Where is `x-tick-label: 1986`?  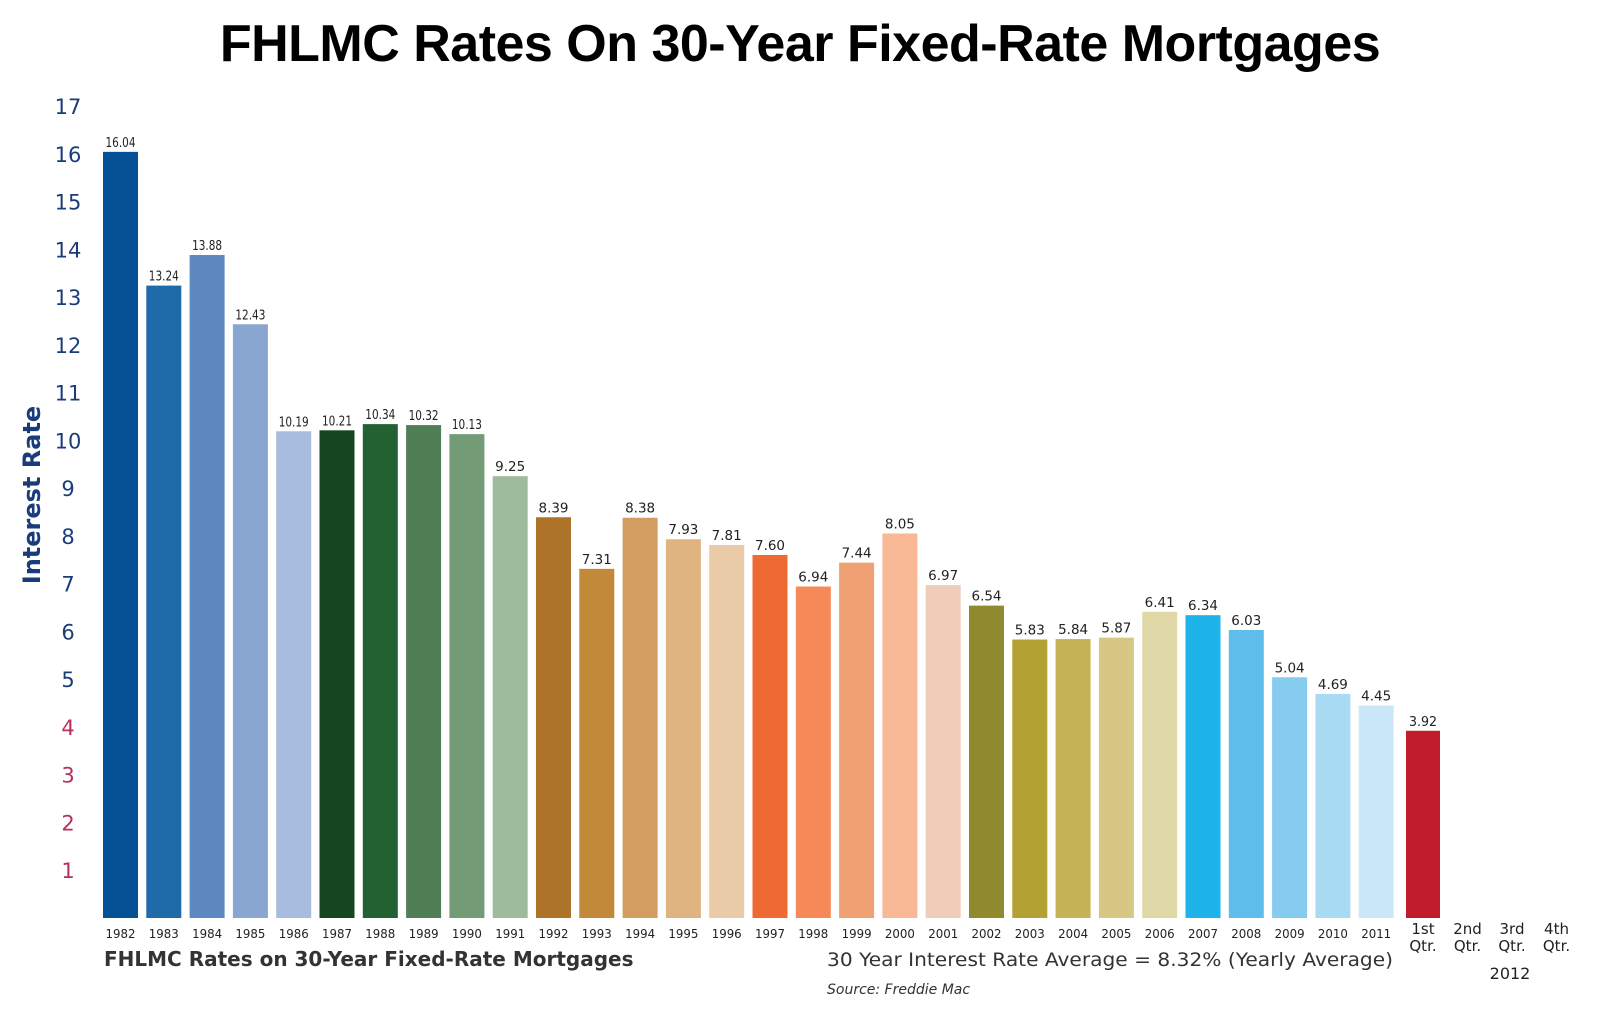 x-tick-label: 1986 is located at coordinates (294, 933).